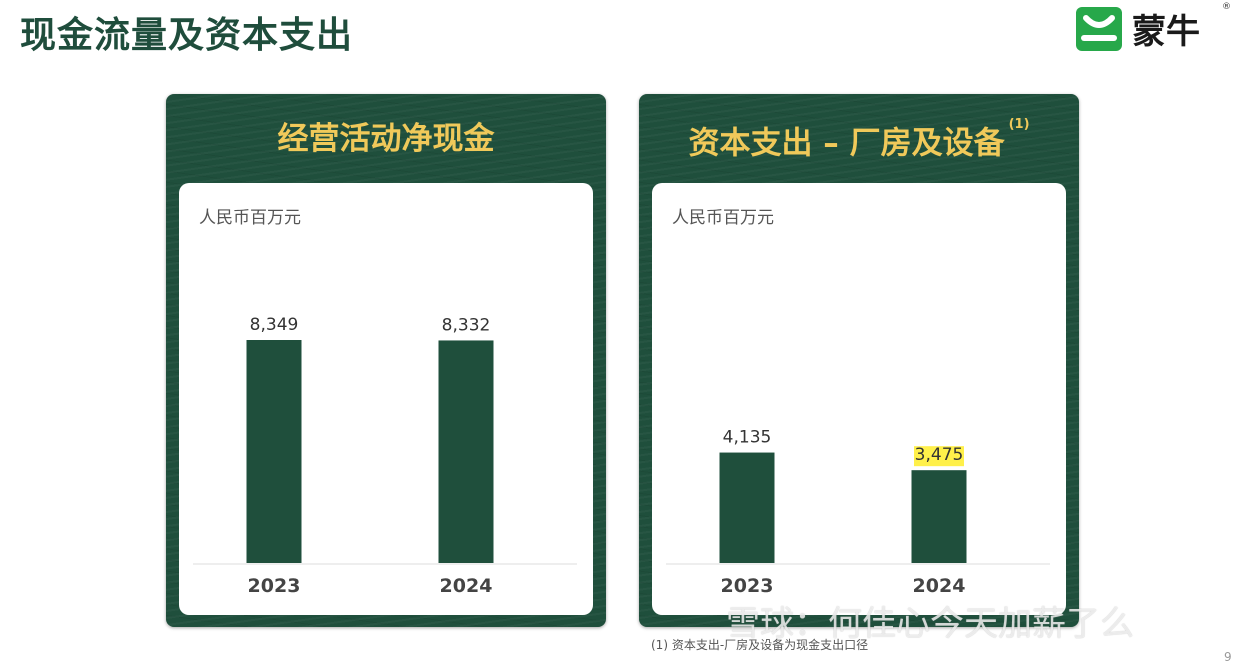 This screenshot has height=662, width=1237. I want to click on panel-title-text: 经营活动净现金, so click(386, 139).